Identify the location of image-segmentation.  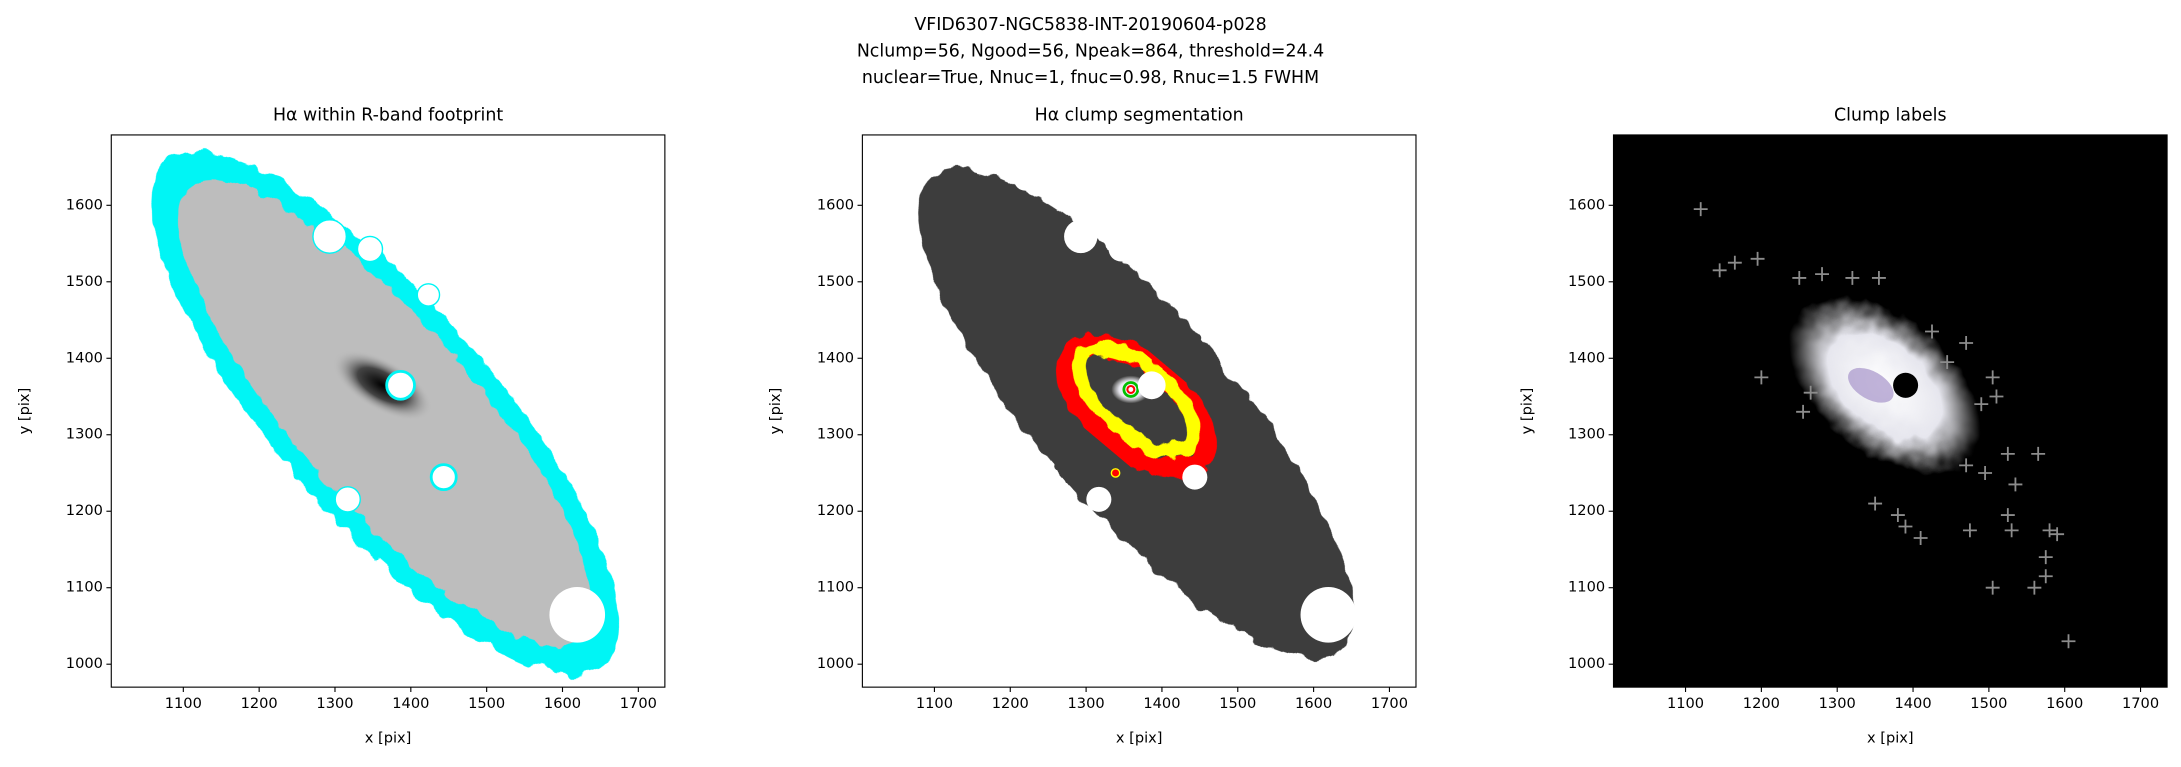
(1137, 413).